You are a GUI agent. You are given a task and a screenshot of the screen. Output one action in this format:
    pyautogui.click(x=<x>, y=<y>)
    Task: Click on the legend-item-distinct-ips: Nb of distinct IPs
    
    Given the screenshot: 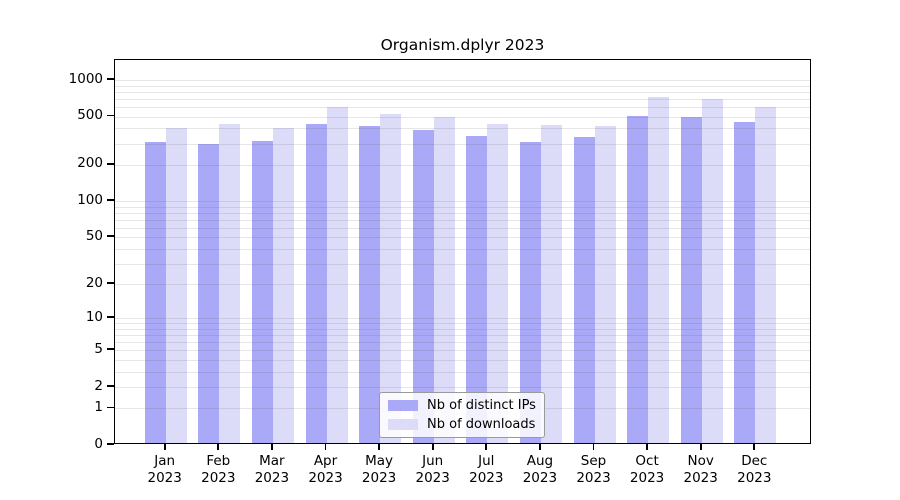 What is the action you would take?
    pyautogui.click(x=462, y=405)
    